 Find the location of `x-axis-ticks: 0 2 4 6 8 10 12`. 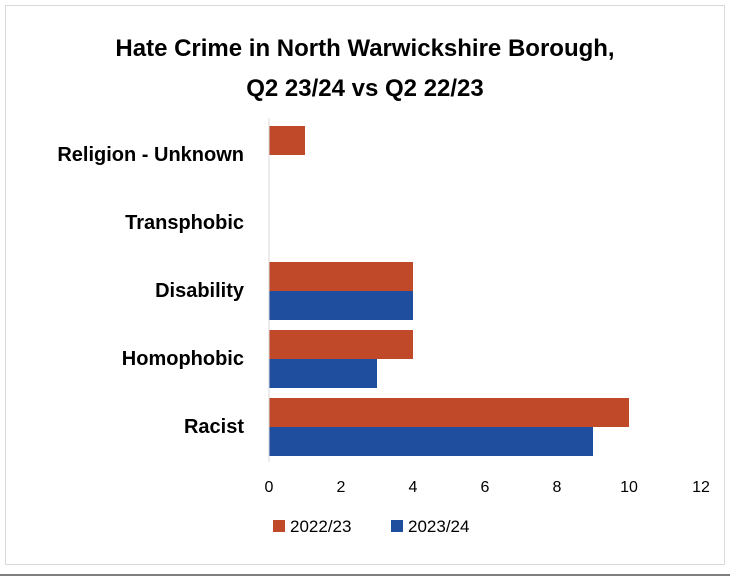

x-axis-ticks: 0 2 4 6 8 10 12 is located at coordinates (487, 487).